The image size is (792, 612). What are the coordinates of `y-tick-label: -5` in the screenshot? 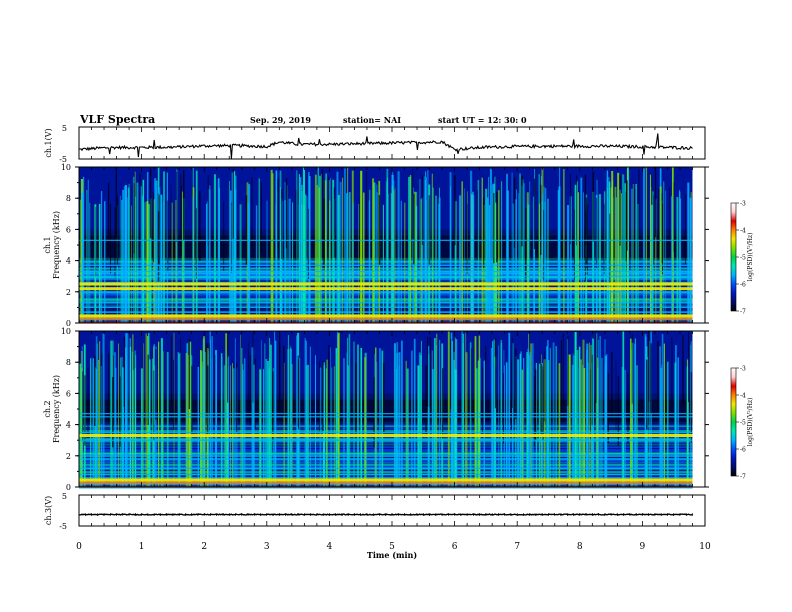 It's located at (63, 159).